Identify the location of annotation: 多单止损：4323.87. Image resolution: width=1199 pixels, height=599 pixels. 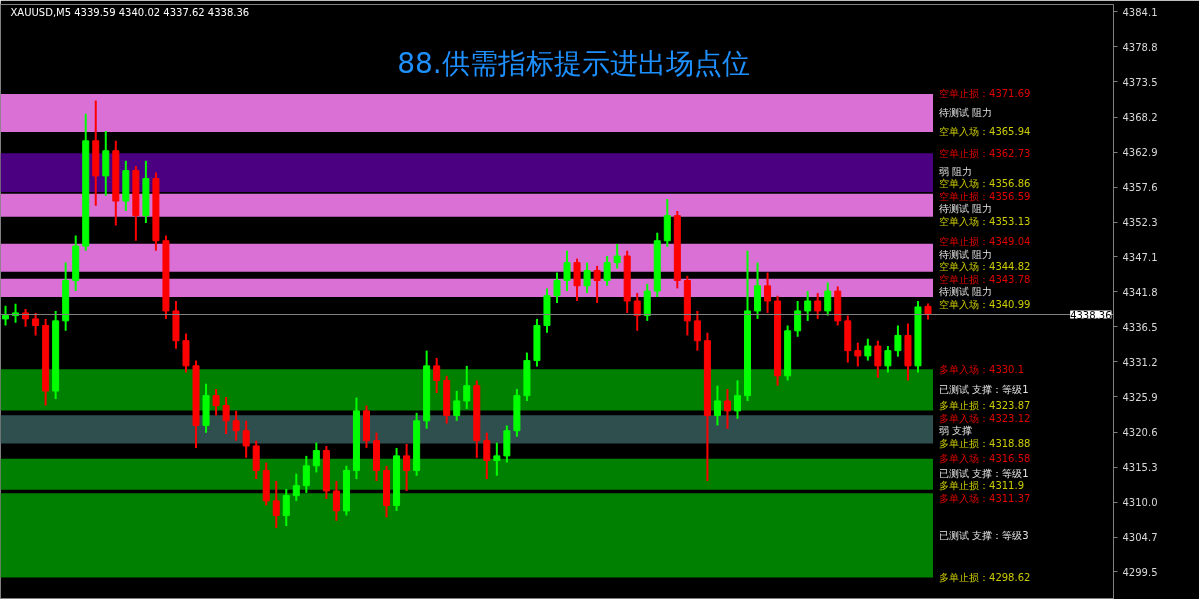
(985, 406).